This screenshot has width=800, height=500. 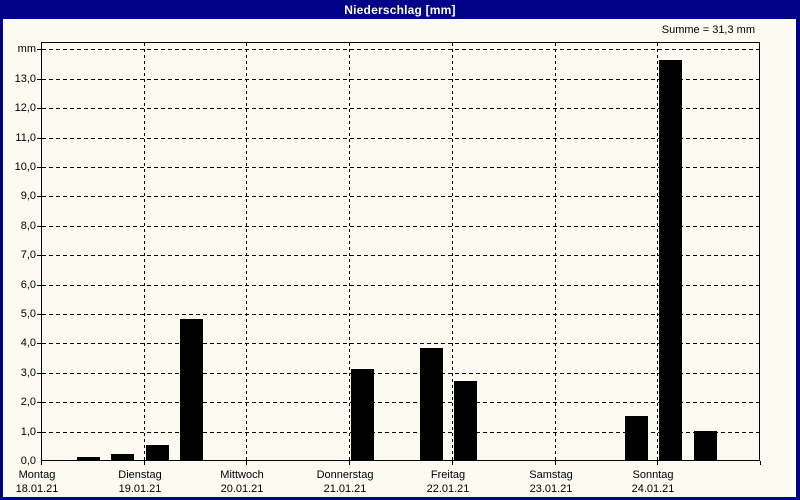 I want to click on y-tick-label: 12,0, so click(x=25, y=108).